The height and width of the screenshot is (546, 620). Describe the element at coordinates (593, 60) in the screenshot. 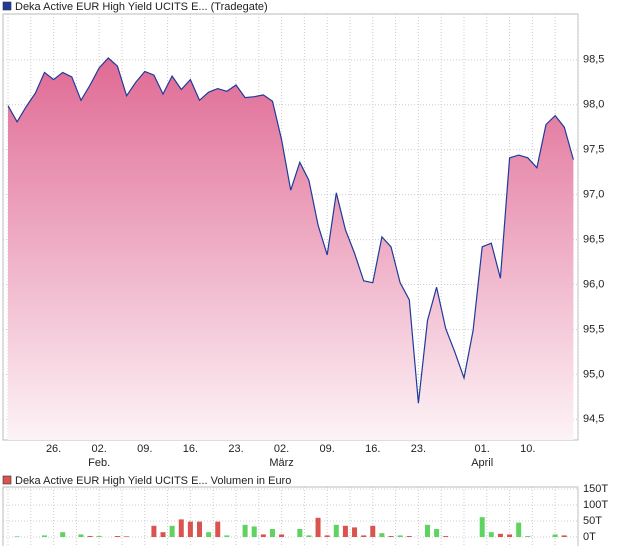

I see `y-tick-label: 98,5` at that location.